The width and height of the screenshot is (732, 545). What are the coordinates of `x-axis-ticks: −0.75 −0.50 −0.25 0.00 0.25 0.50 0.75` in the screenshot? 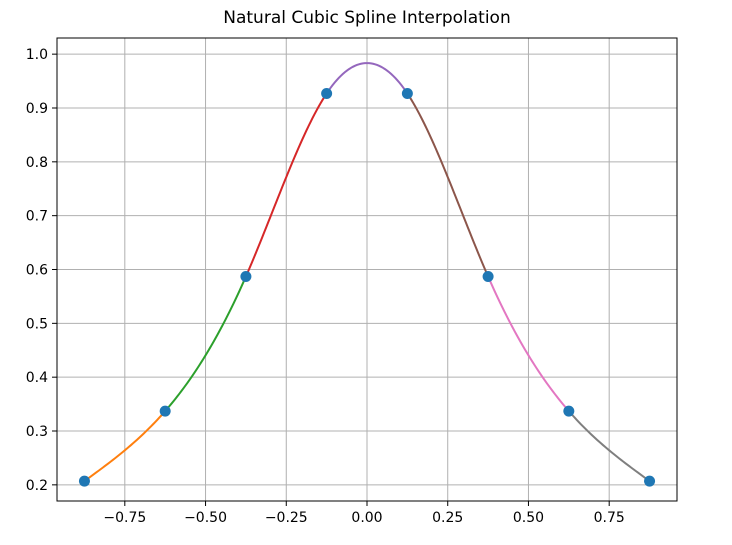 It's located at (364, 513).